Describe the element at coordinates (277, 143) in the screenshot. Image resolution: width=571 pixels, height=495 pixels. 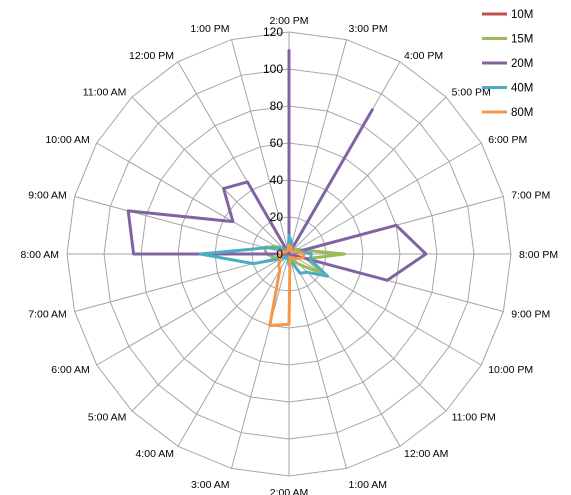
I see `radial-tick-label: 60` at that location.